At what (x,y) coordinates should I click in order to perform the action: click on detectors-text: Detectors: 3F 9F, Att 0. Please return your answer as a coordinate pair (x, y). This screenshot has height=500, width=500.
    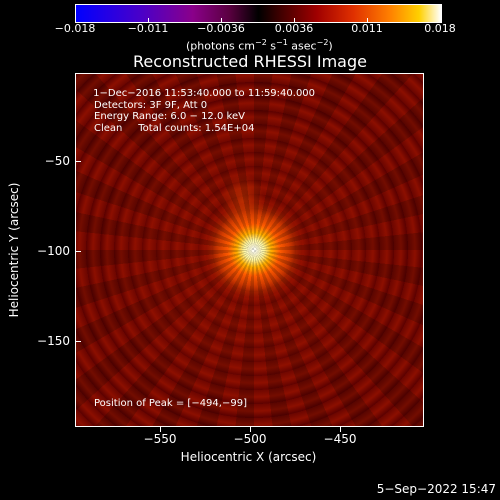
    Looking at the image, I should click on (151, 105).